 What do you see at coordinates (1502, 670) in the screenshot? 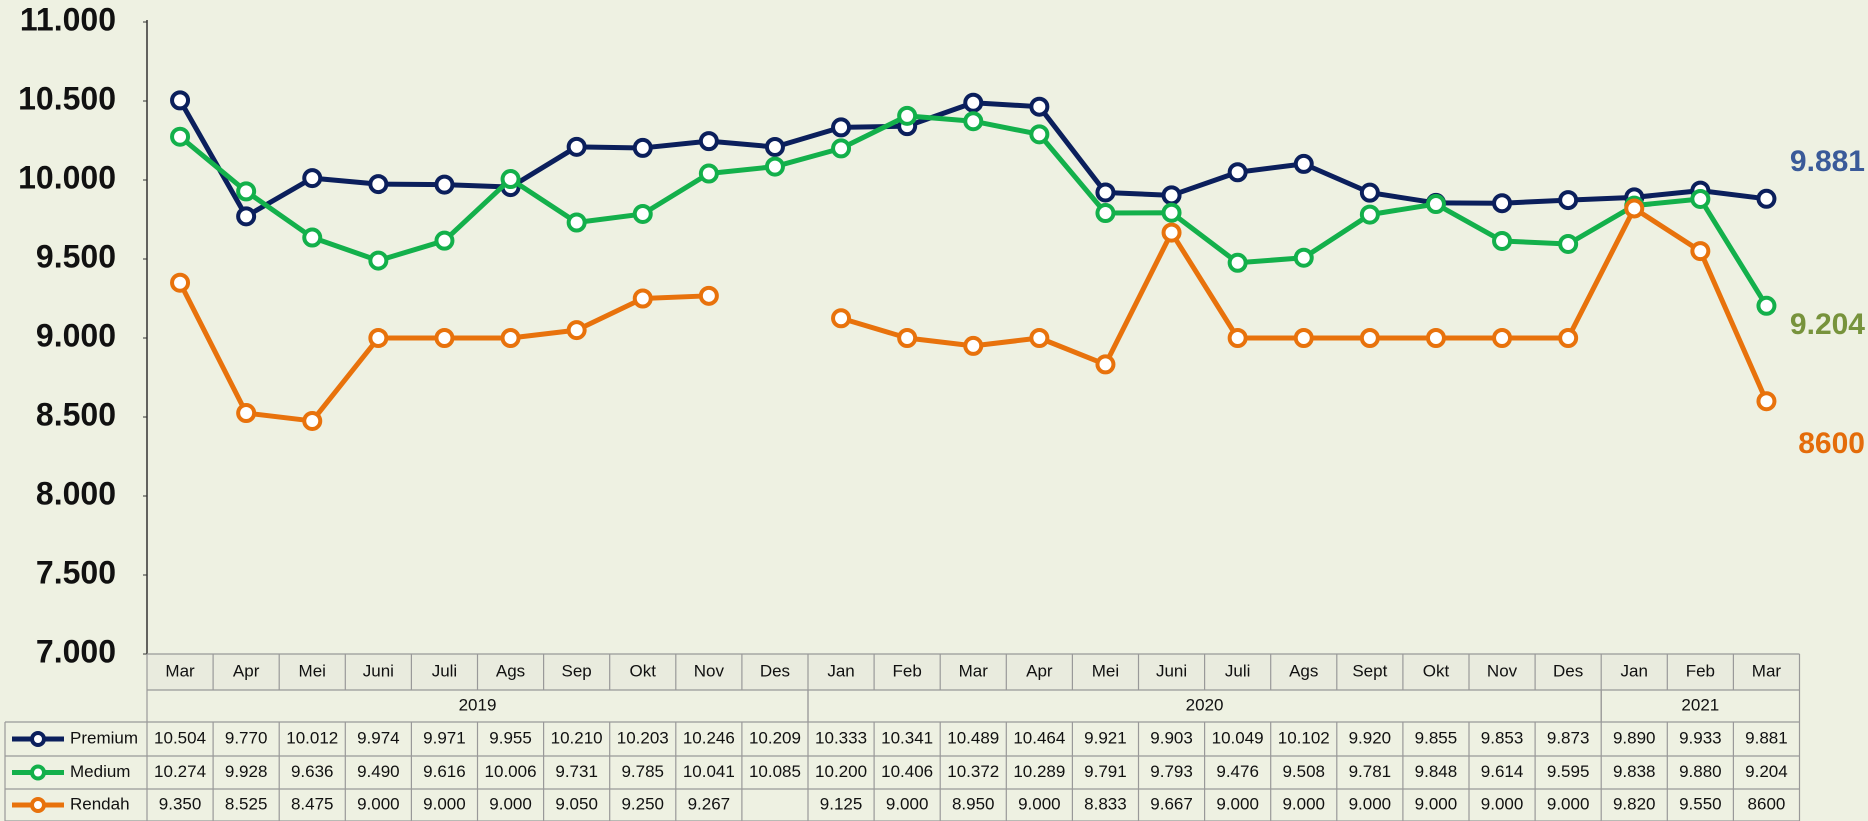
I see `x-tick-label: Nov` at bounding box center [1502, 670].